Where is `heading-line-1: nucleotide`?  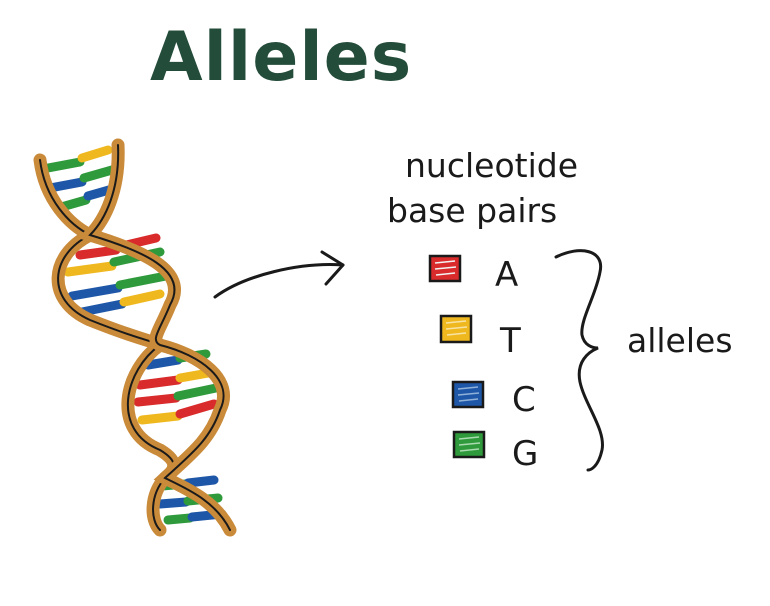 heading-line-1: nucleotide is located at coordinates (491, 165).